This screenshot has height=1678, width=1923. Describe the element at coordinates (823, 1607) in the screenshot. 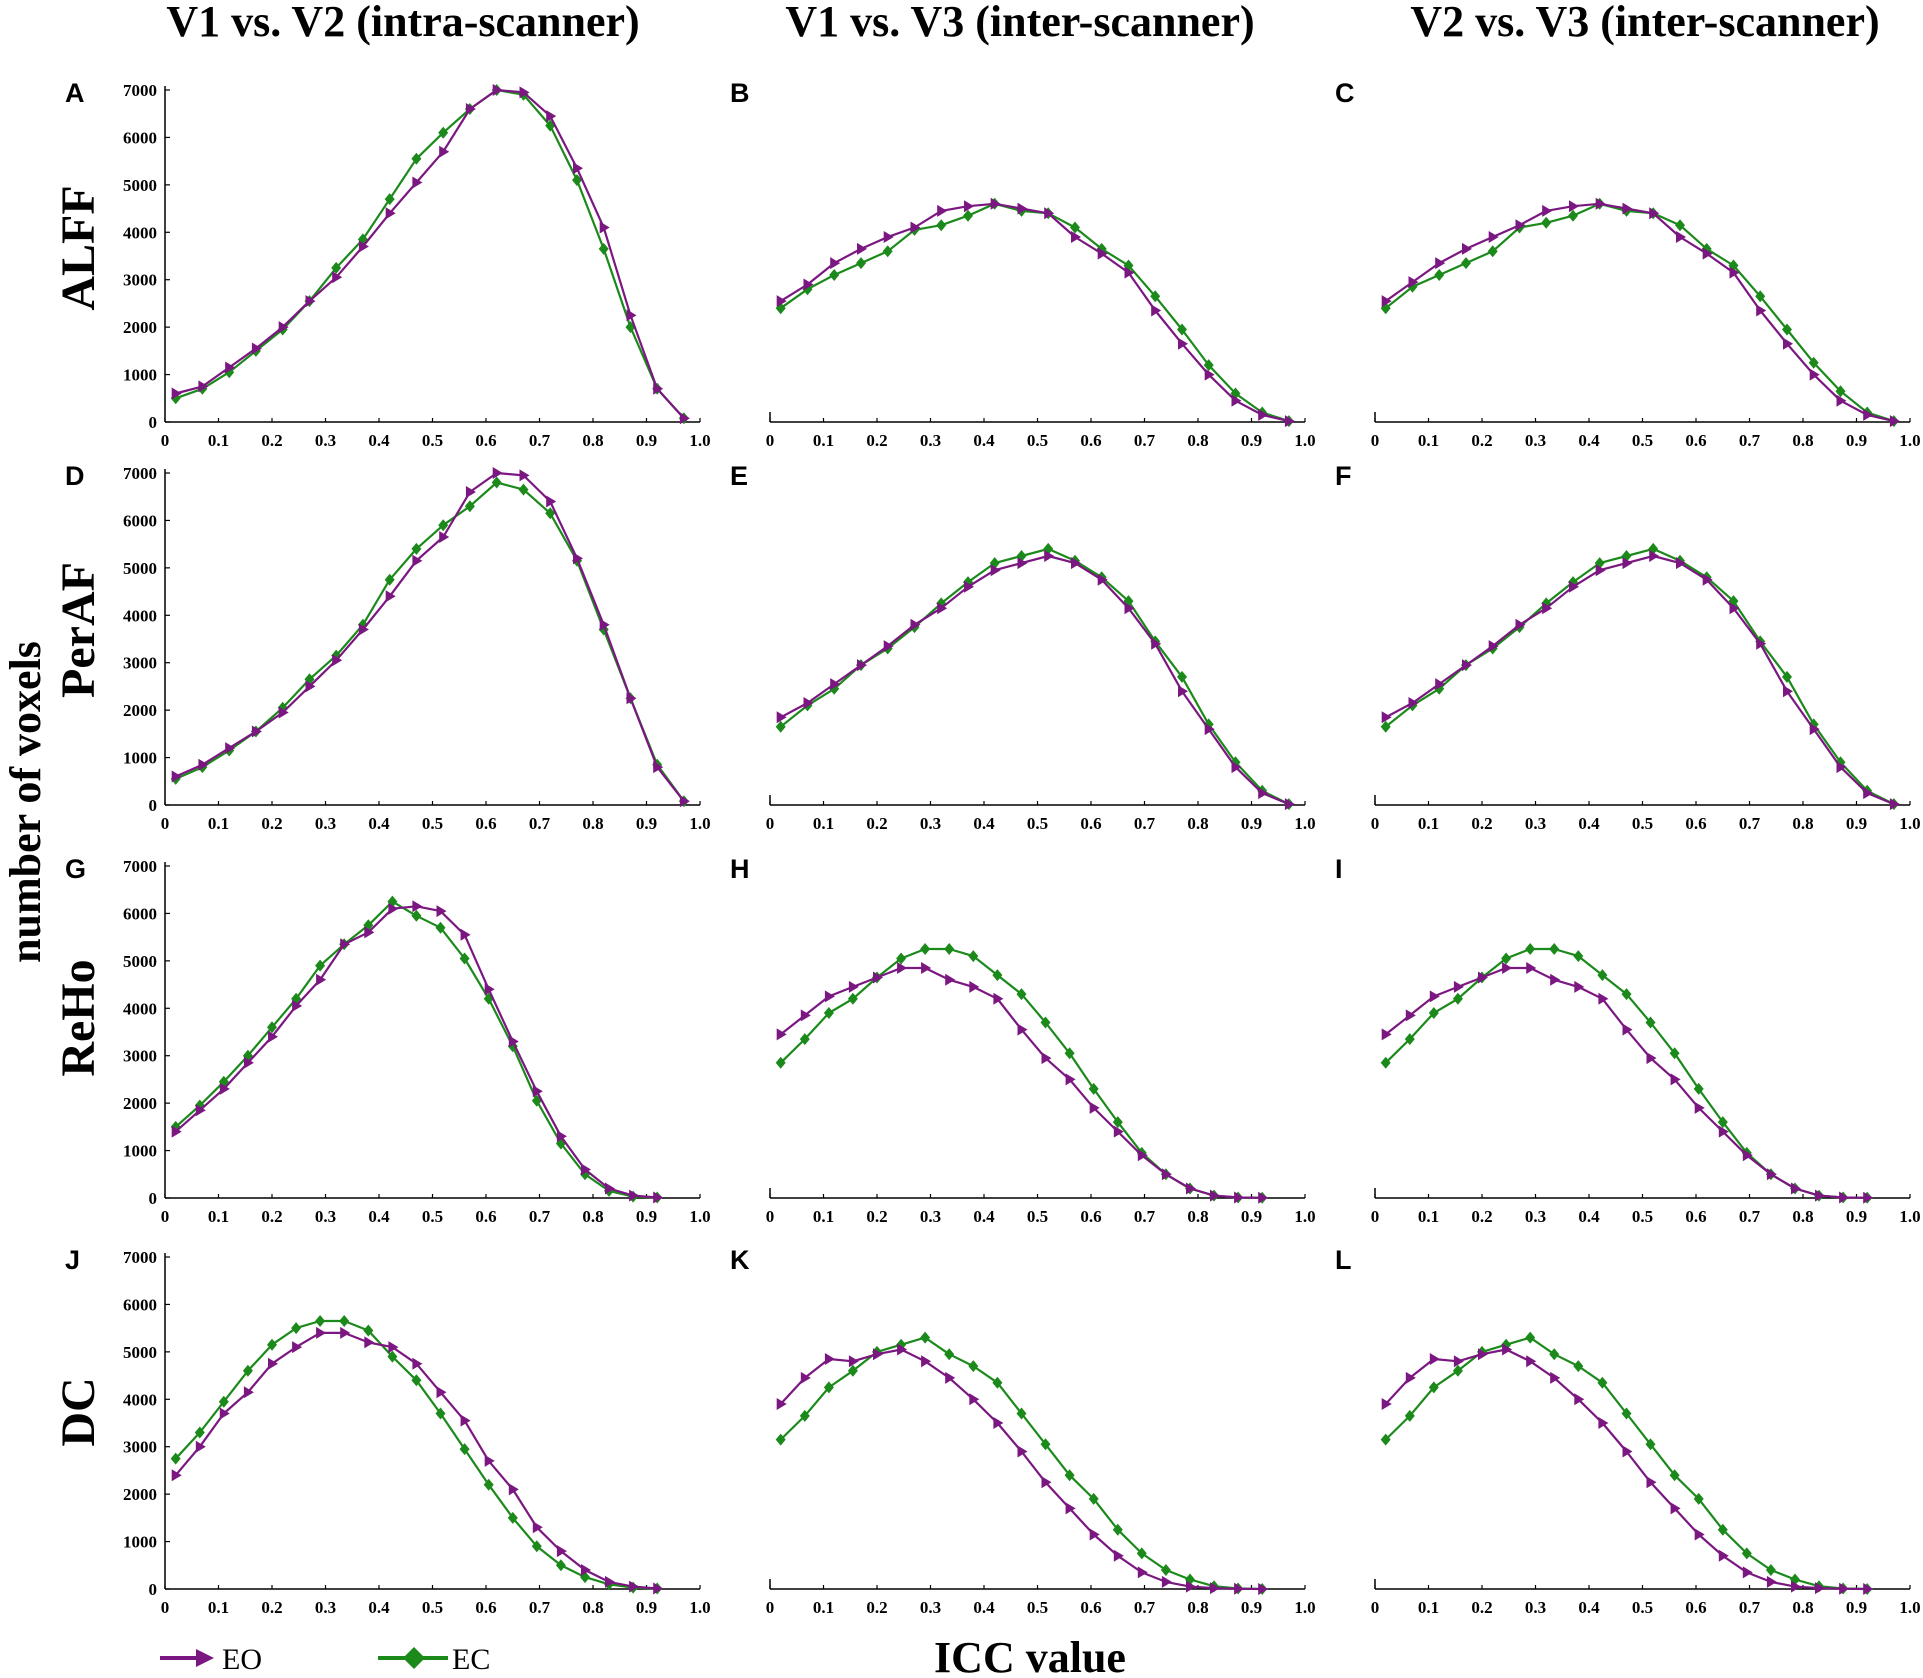

I see `x-tick-label-k-1: 0.1` at that location.